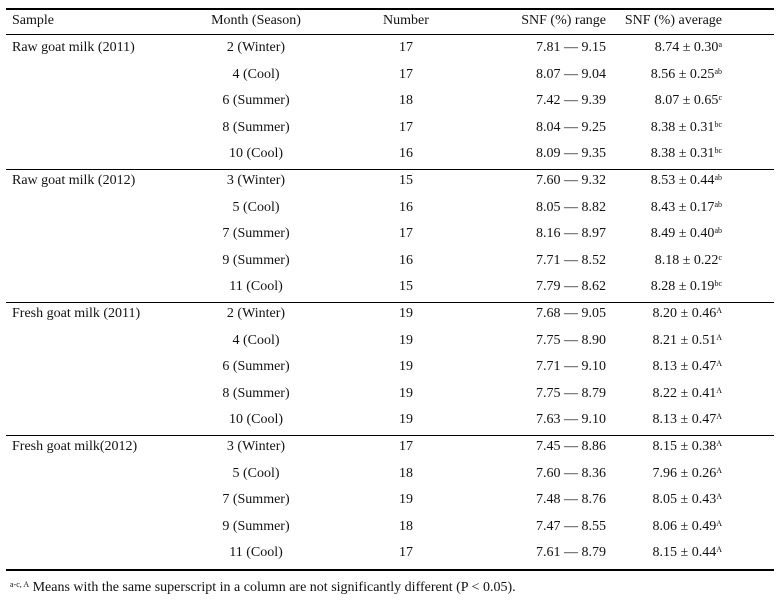 The width and height of the screenshot is (780, 604). What do you see at coordinates (256, 20) in the screenshot?
I see `header-month: Month (Season)` at bounding box center [256, 20].